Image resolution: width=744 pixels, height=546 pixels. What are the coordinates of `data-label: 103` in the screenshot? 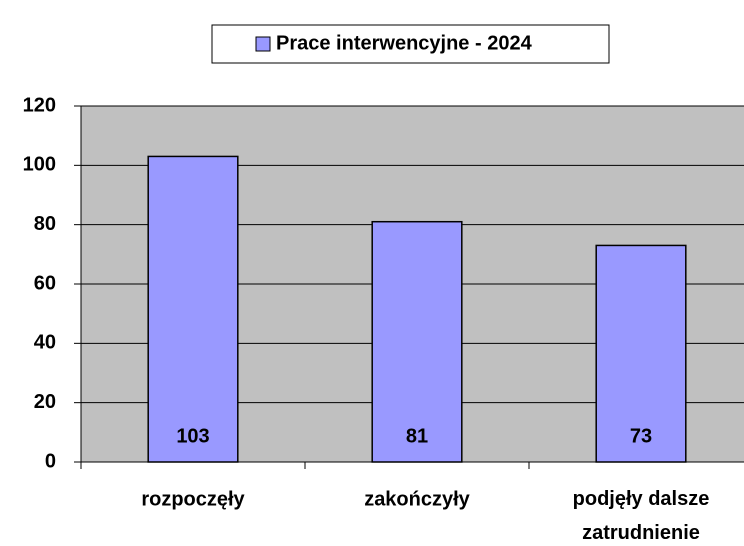 It's located at (192, 436).